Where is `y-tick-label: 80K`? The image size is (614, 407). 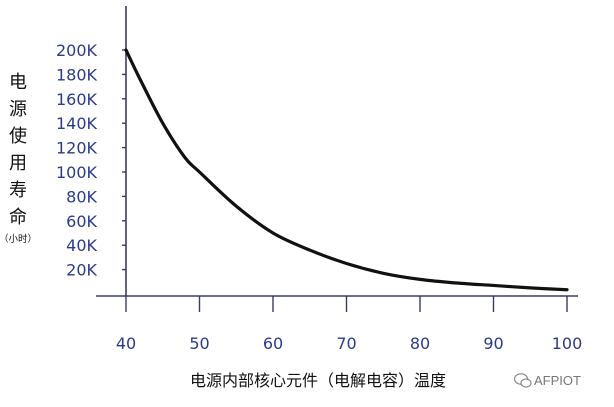
y-tick-label: 80K is located at coordinates (81, 196).